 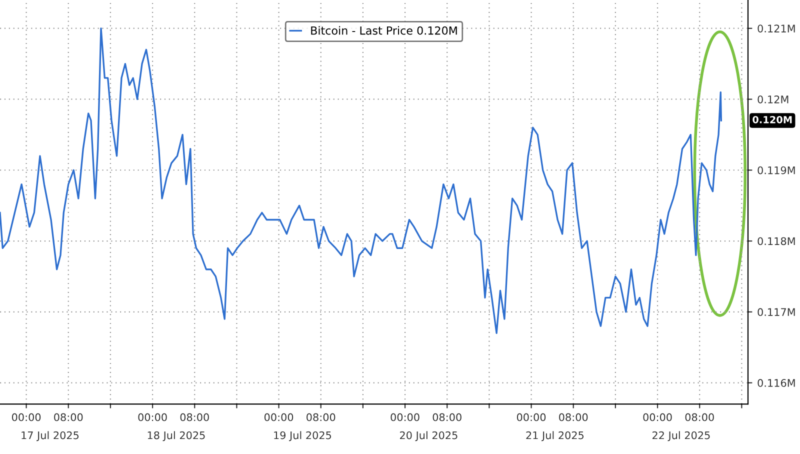 I want to click on y-tick-label: 0.117M, so click(x=776, y=312).